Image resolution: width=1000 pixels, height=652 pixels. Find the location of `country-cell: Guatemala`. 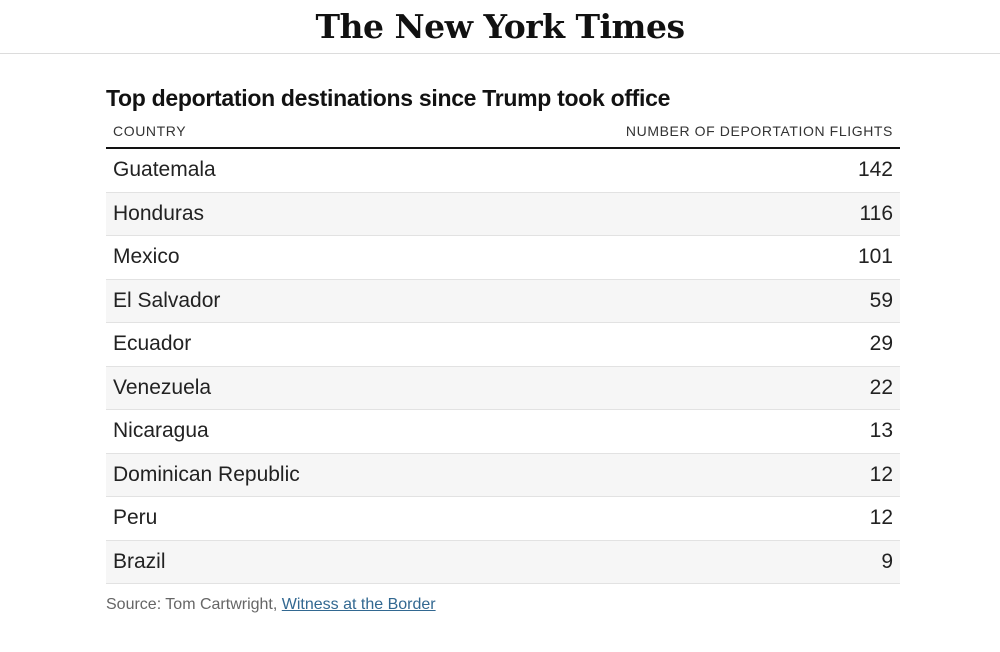

country-cell: Guatemala is located at coordinates (271, 170).